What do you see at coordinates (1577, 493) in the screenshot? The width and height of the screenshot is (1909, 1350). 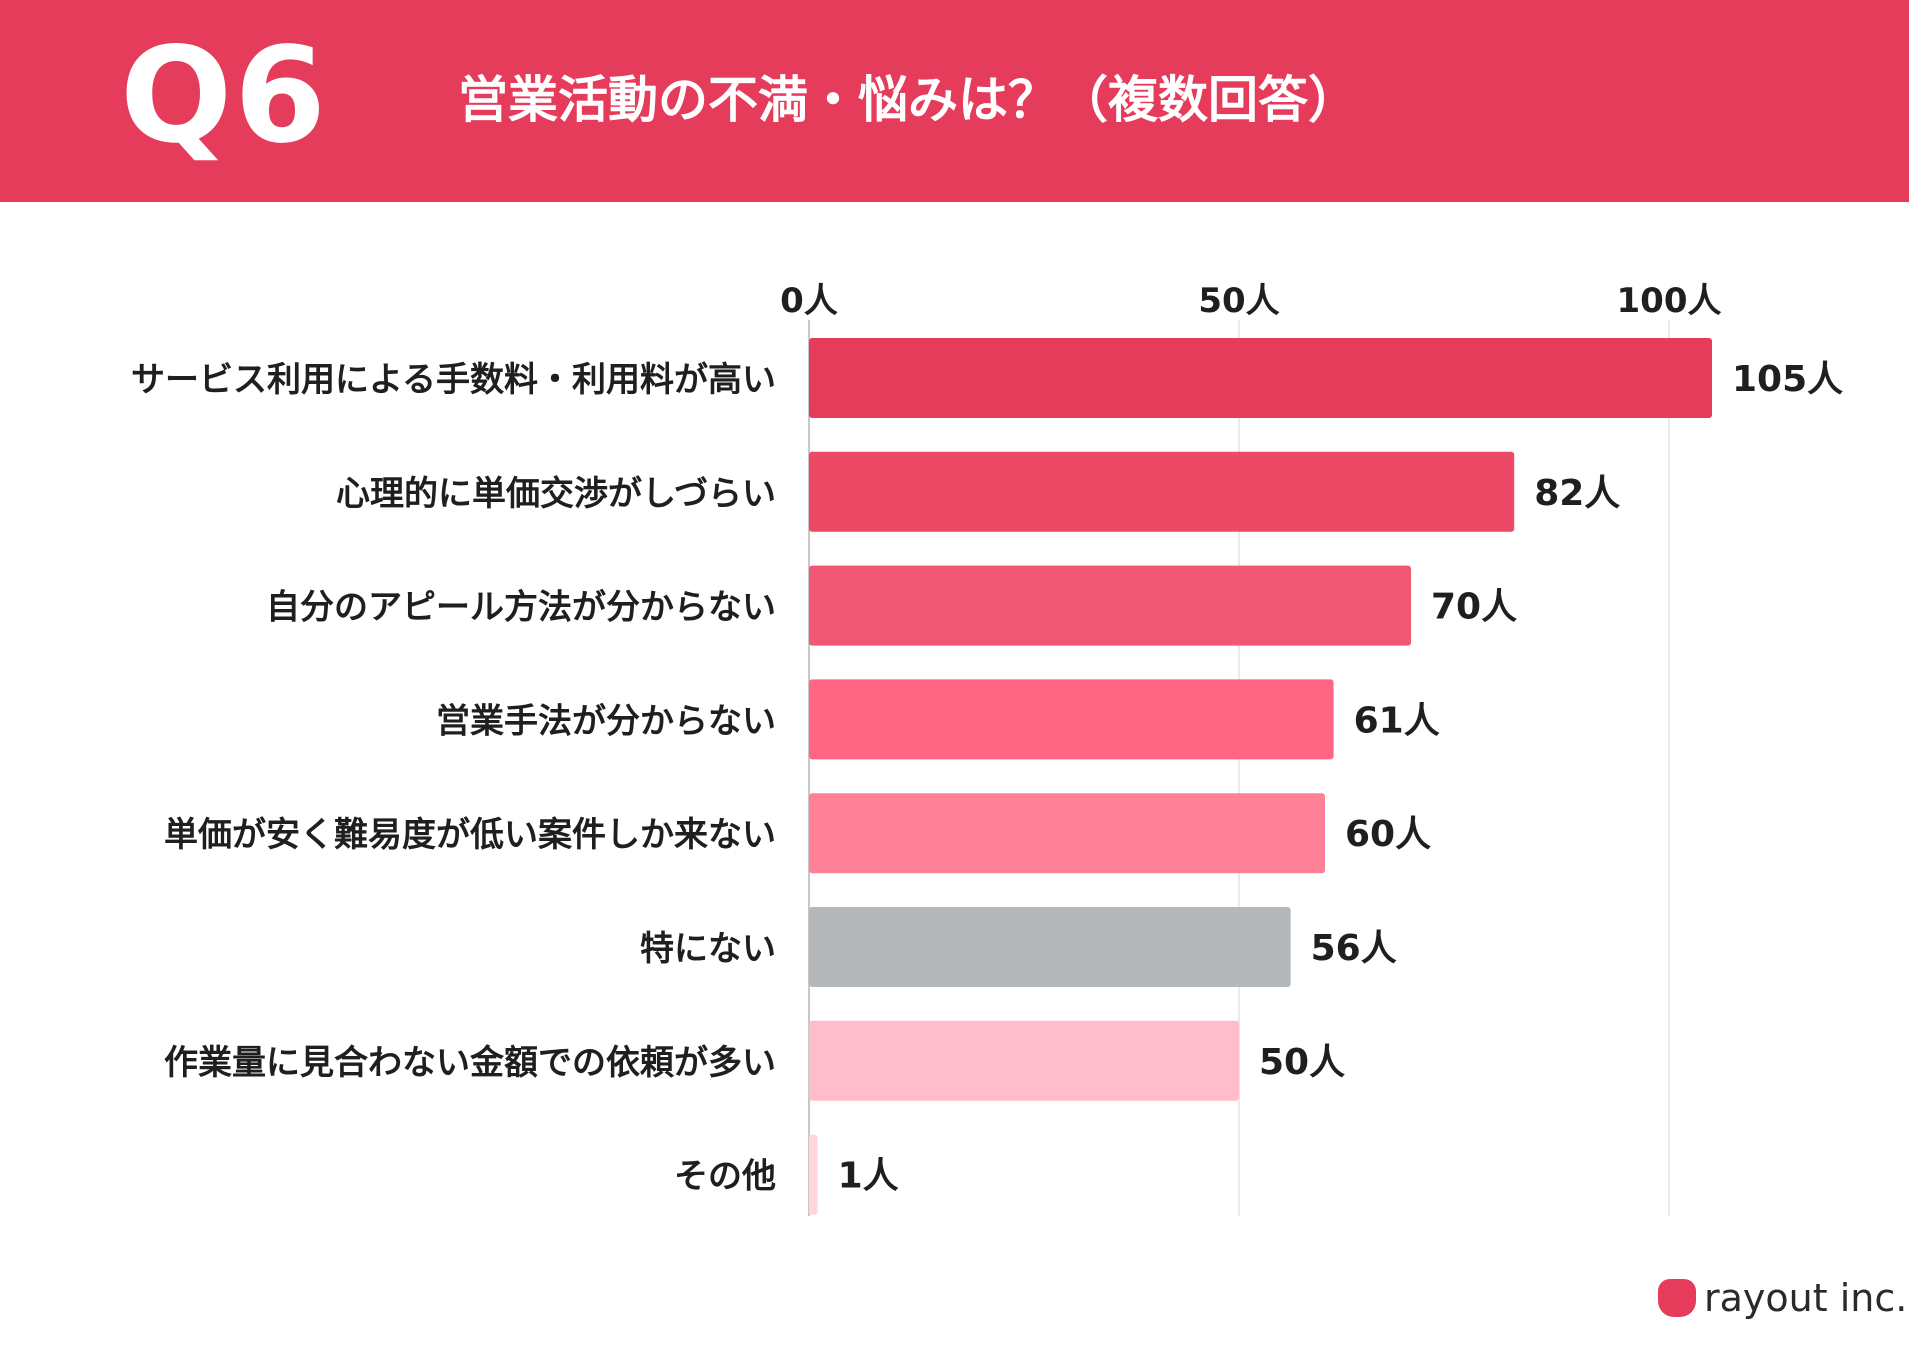 I see `data-label: 82人` at bounding box center [1577, 493].